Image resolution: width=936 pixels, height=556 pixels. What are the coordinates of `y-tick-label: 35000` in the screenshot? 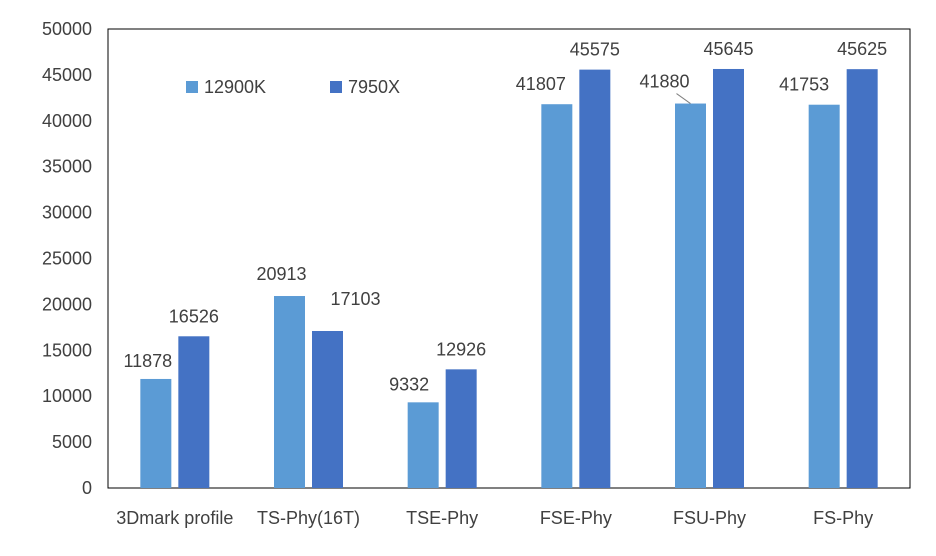 It's located at (67, 167).